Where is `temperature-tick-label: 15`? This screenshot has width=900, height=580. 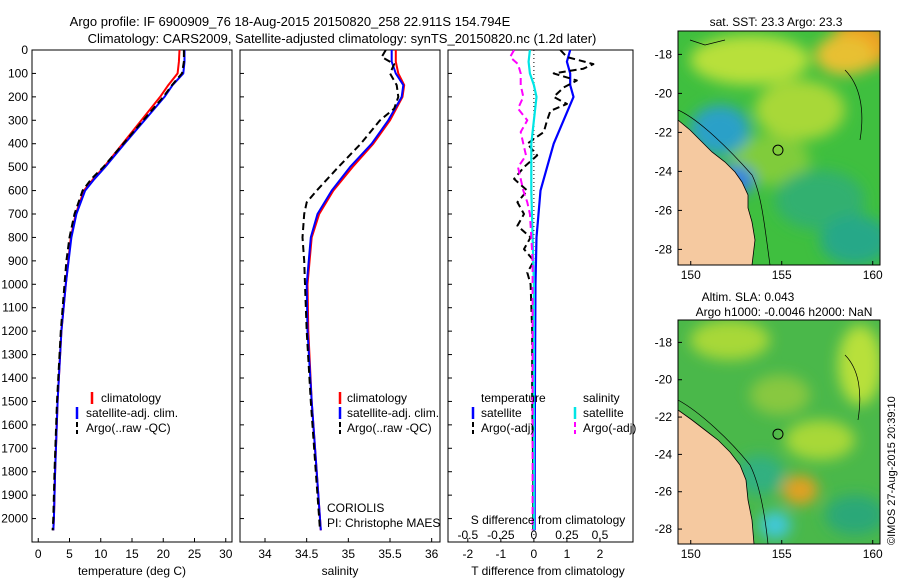
temperature-tick-label: 15 is located at coordinates (132, 554).